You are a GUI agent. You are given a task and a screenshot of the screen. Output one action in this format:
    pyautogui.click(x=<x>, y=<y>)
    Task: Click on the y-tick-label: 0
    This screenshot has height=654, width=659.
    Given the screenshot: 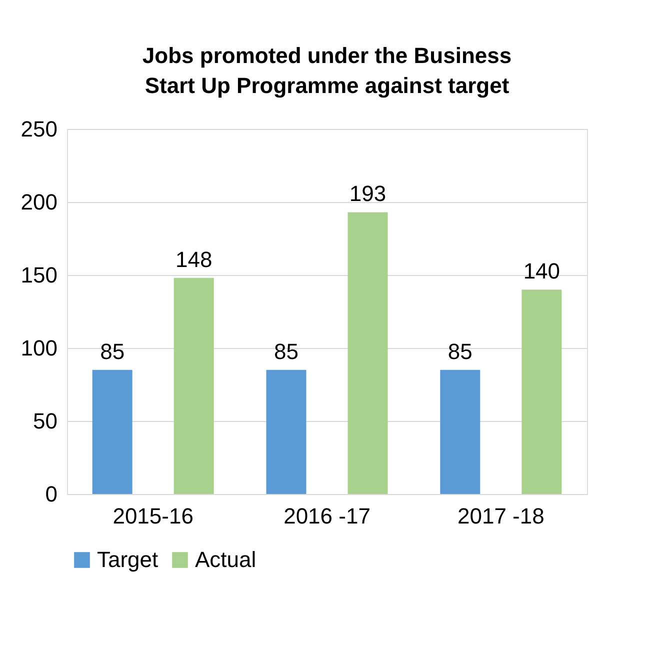 What is the action you would take?
    pyautogui.click(x=51, y=494)
    